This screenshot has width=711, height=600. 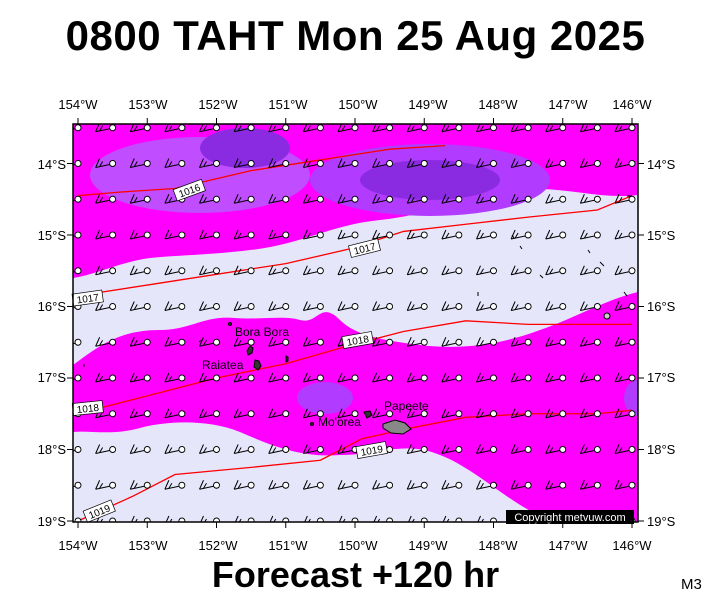 What do you see at coordinates (569, 518) in the screenshot?
I see `copyright-text: Copyright metvuw.com` at bounding box center [569, 518].